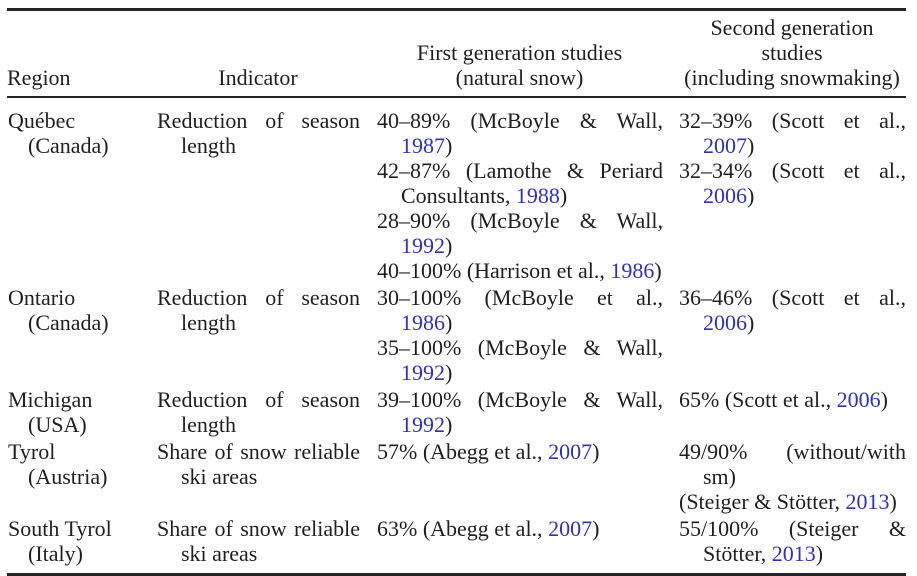 This screenshot has height=576, width=917. Describe the element at coordinates (792, 133) in the screenshot. I see `study-entry: 32–39% (Scott et al., 2007)` at that location.